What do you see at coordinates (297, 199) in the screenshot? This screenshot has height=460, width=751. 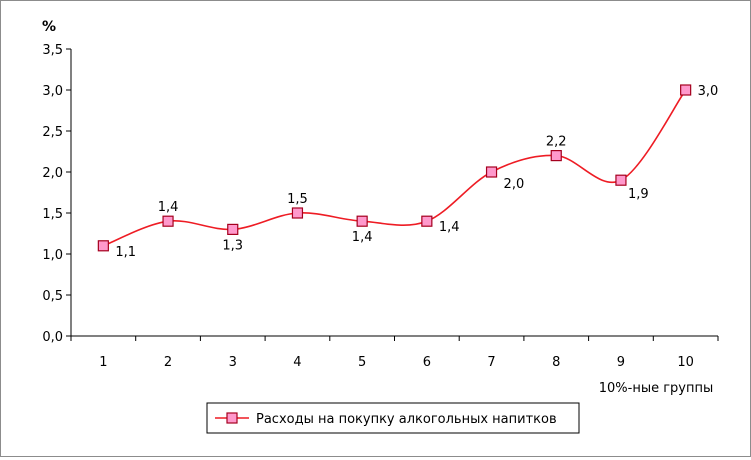 I see `data-label: 1,5` at bounding box center [297, 199].